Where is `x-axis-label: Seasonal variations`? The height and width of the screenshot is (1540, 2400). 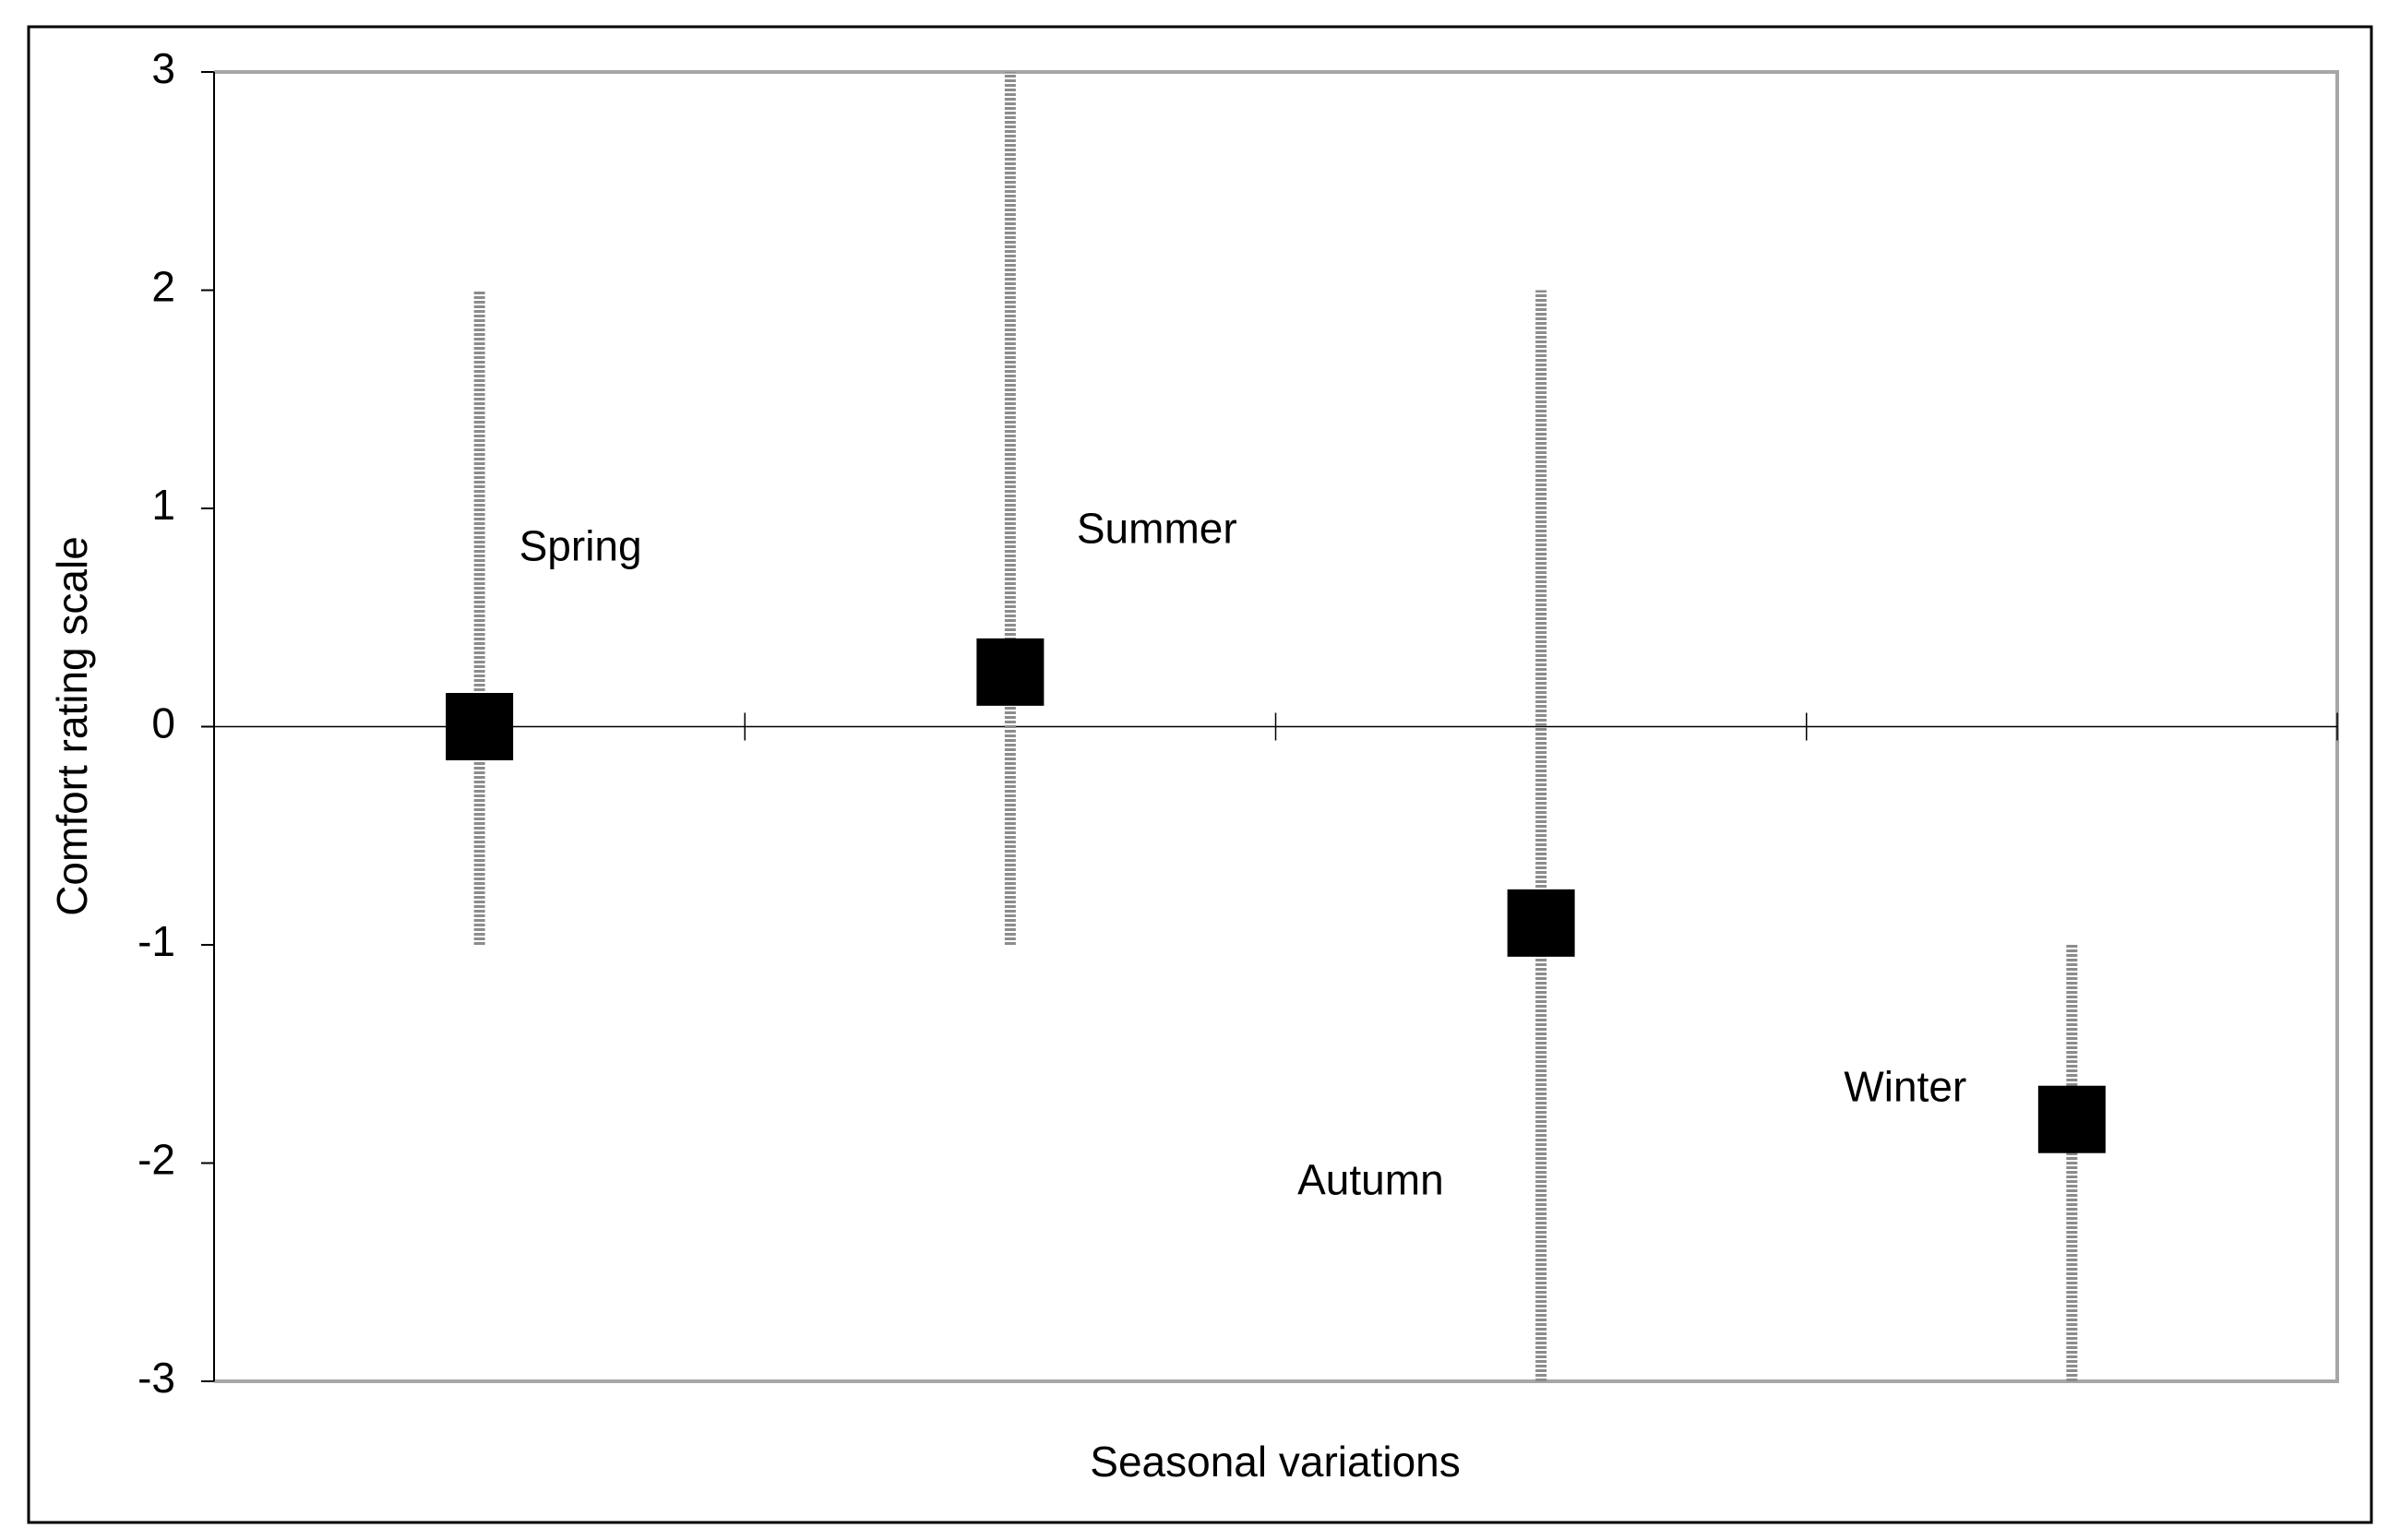
x-axis-label: Seasonal variations is located at coordinates (1275, 1462).